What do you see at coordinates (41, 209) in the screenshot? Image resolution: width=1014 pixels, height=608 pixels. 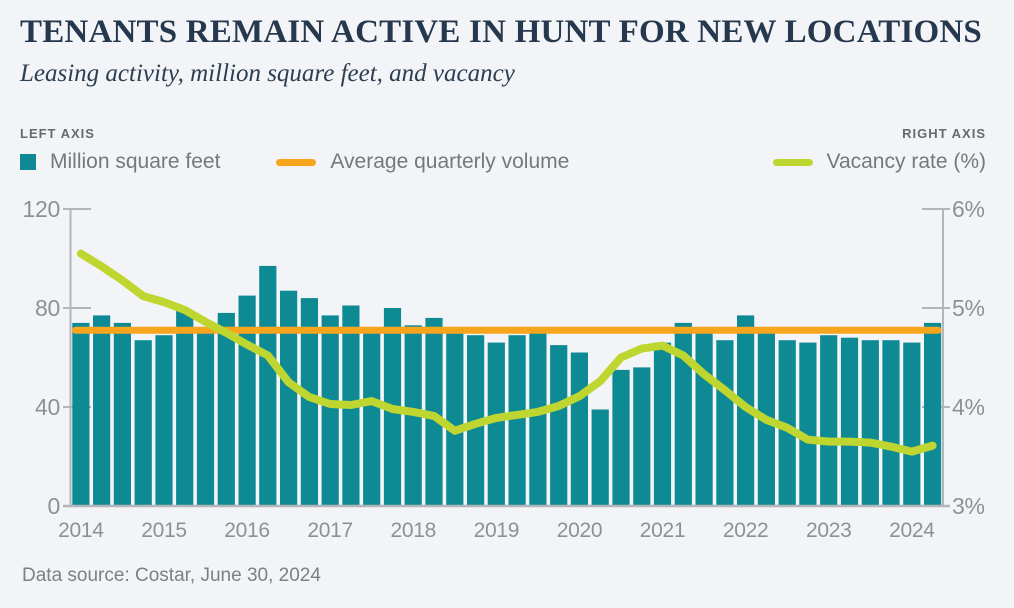 I see `left-axis-label-120: 120` at bounding box center [41, 209].